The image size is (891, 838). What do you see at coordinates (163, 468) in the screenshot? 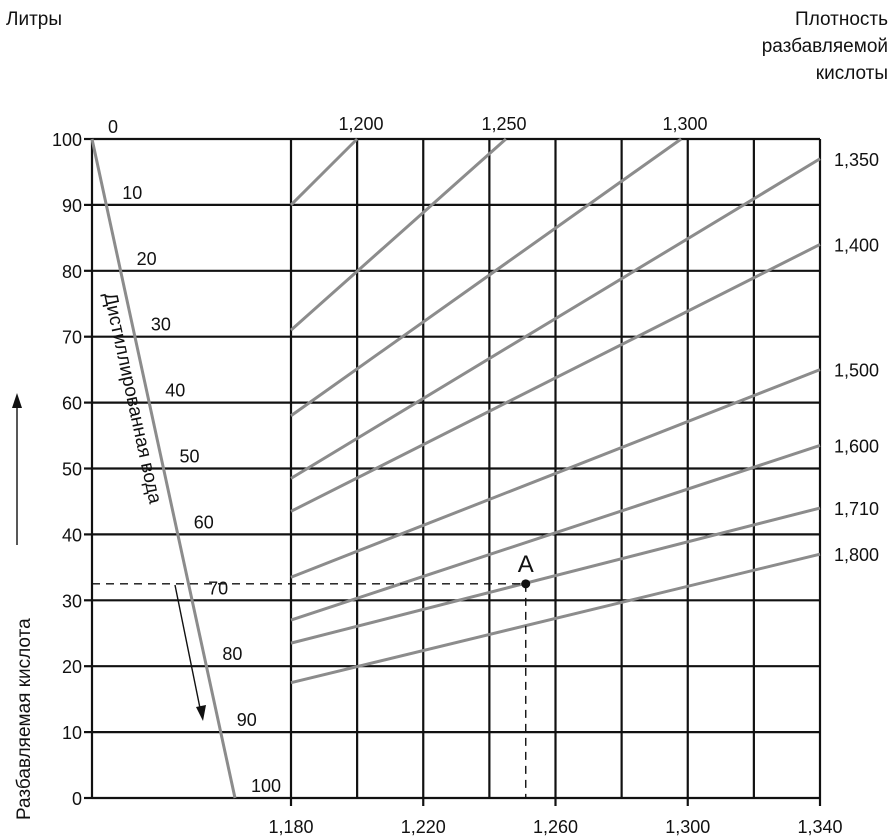
I see `water-line` at bounding box center [163, 468].